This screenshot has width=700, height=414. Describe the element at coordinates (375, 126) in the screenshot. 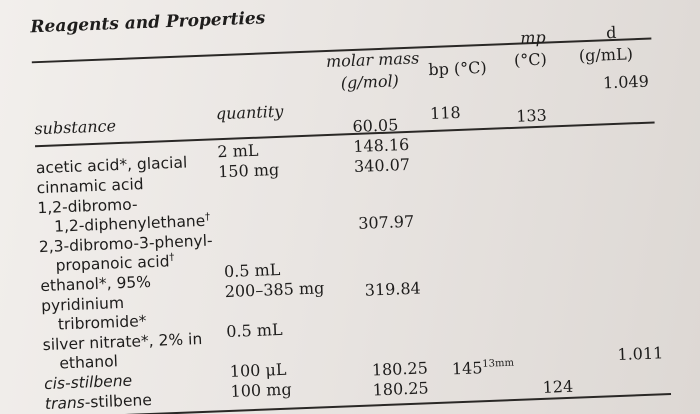

I see `cell-molar-mass-1: 60.05` at that location.